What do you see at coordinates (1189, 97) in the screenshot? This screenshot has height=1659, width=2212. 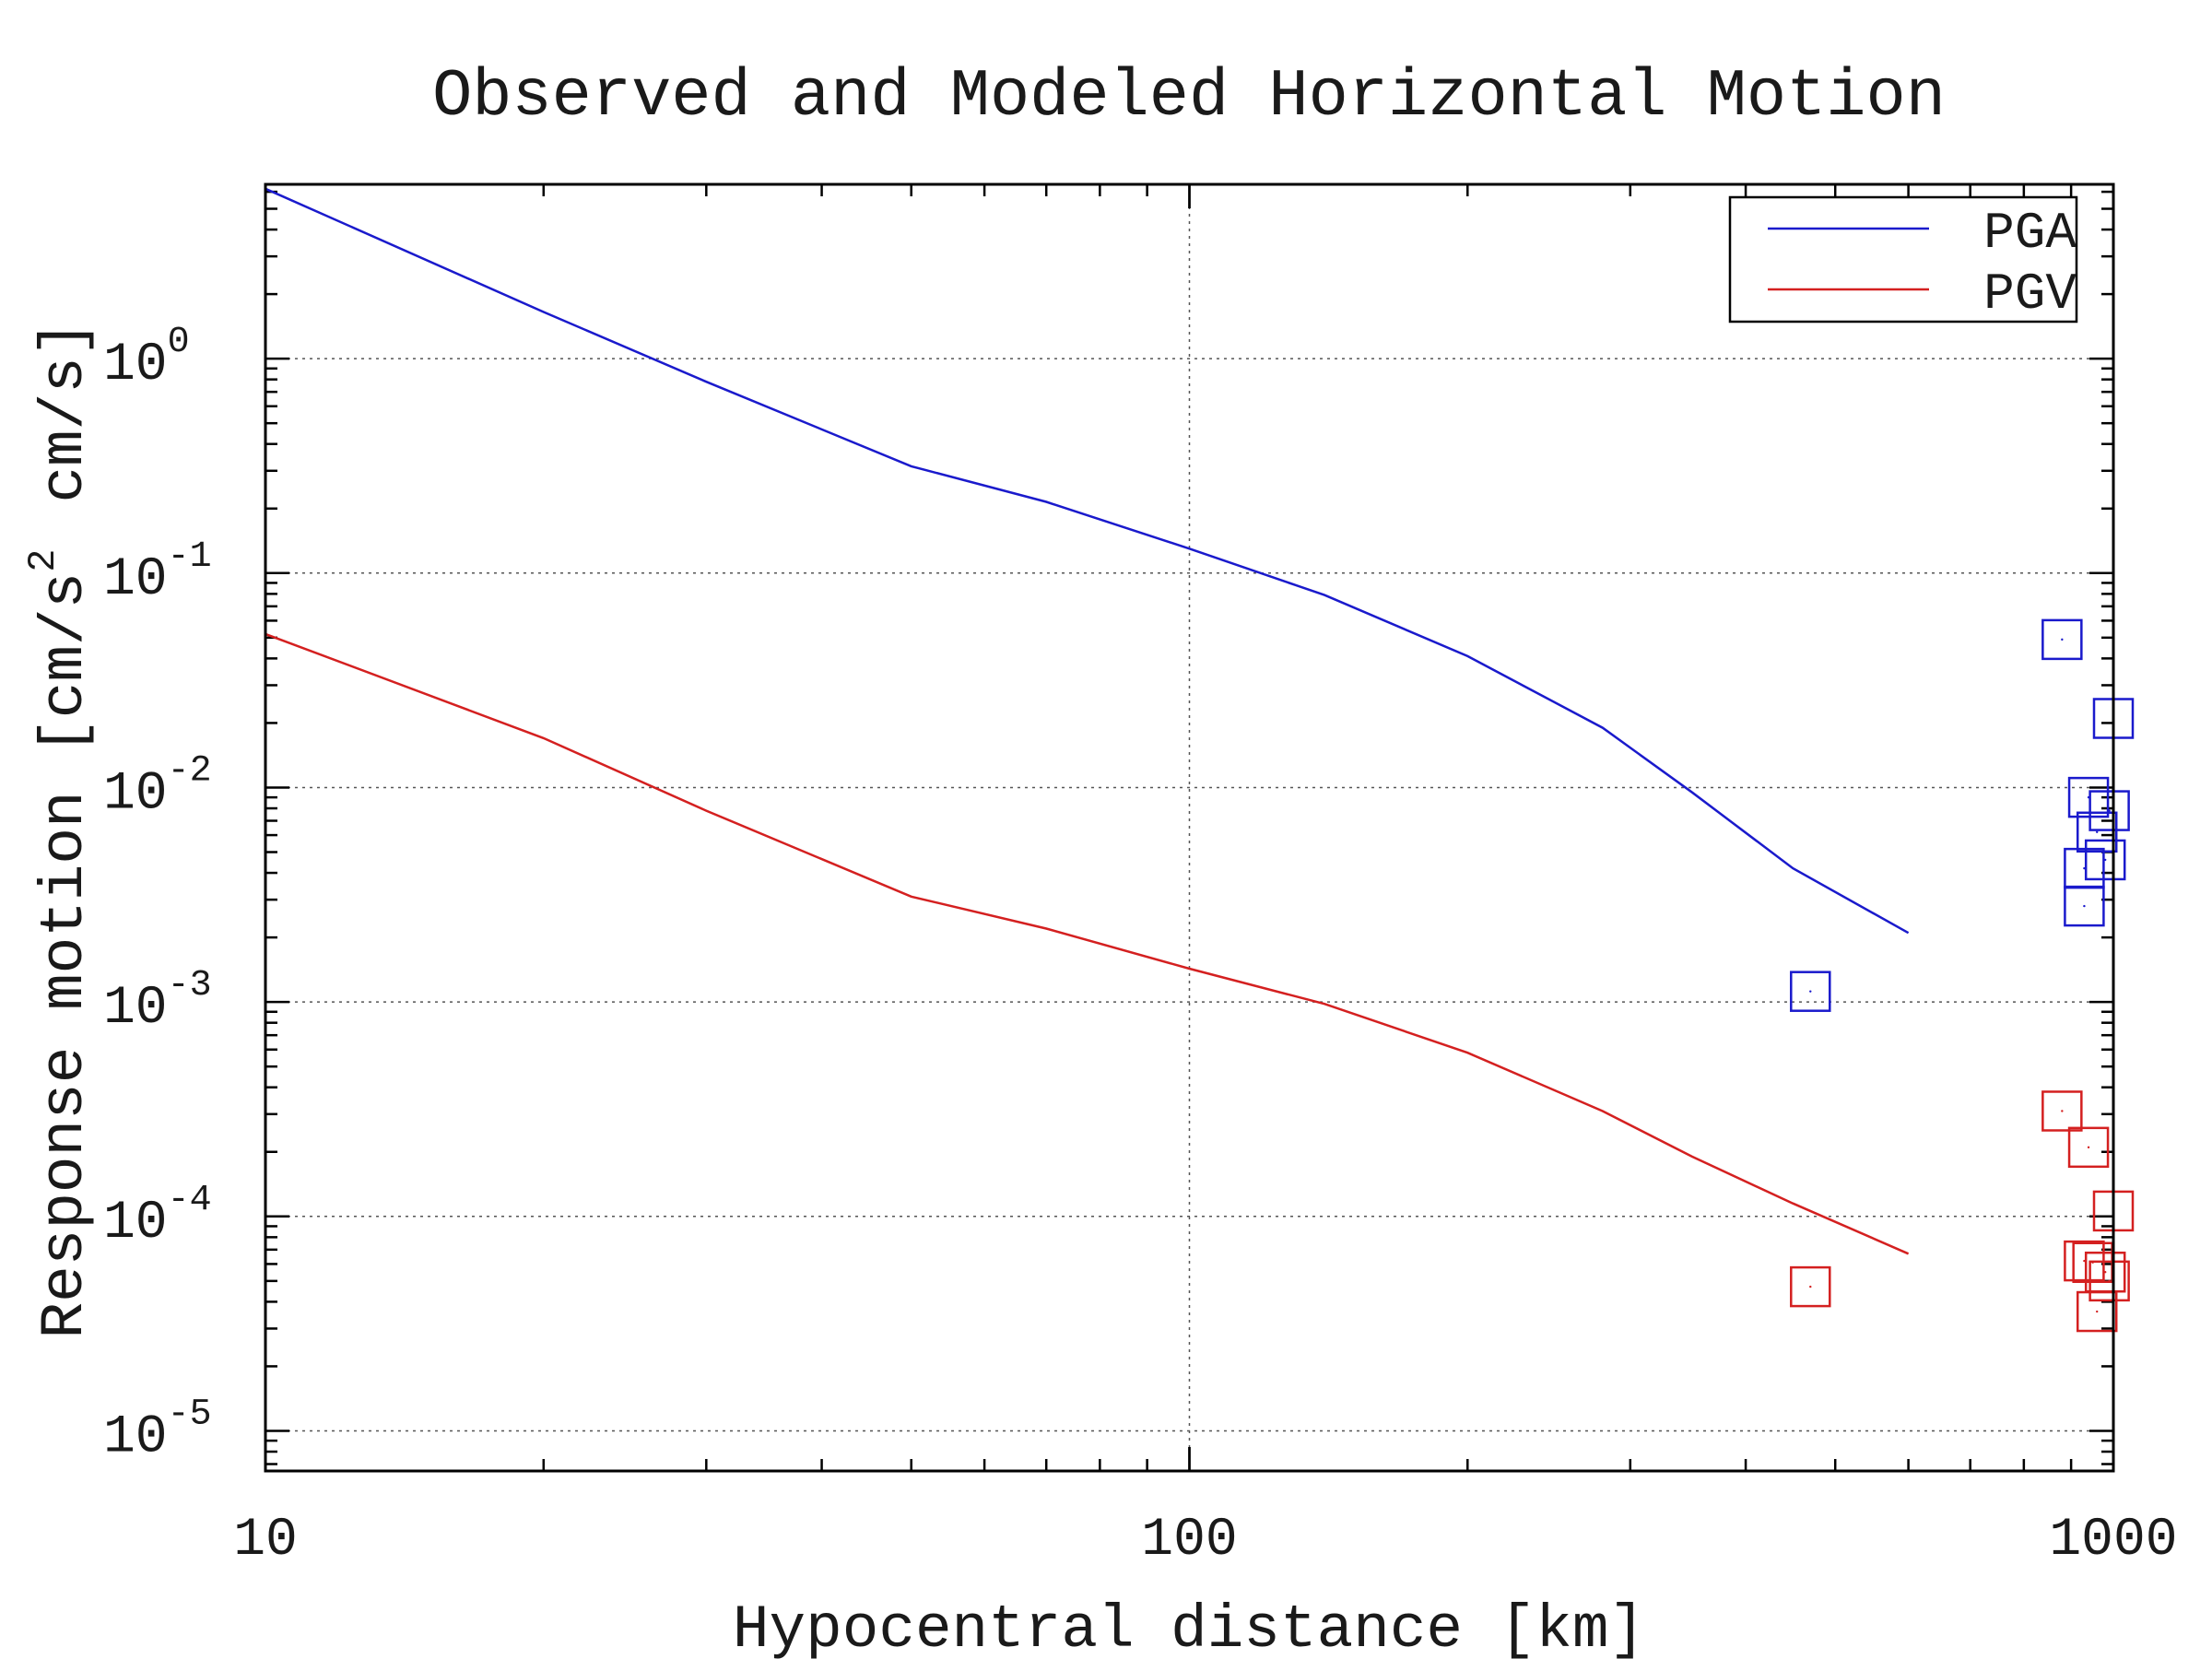 I see `chart-title: Observed and Modeled Horizontal Motion` at bounding box center [1189, 97].